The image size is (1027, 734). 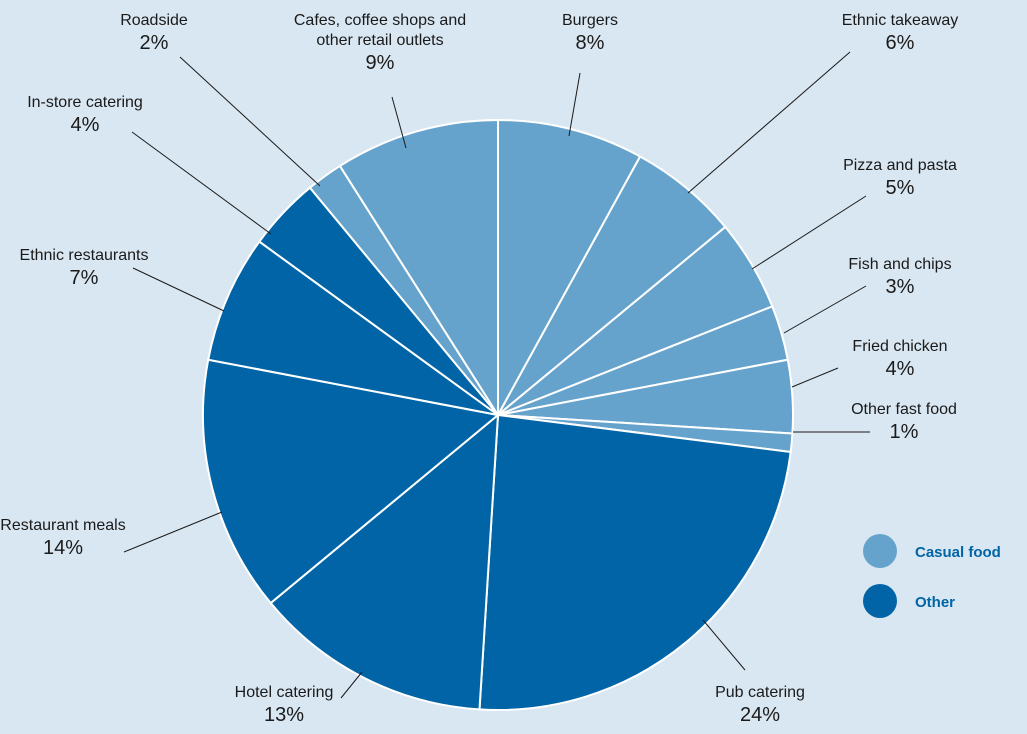 I want to click on slice-label-value-1: 6%, so click(x=900, y=43).